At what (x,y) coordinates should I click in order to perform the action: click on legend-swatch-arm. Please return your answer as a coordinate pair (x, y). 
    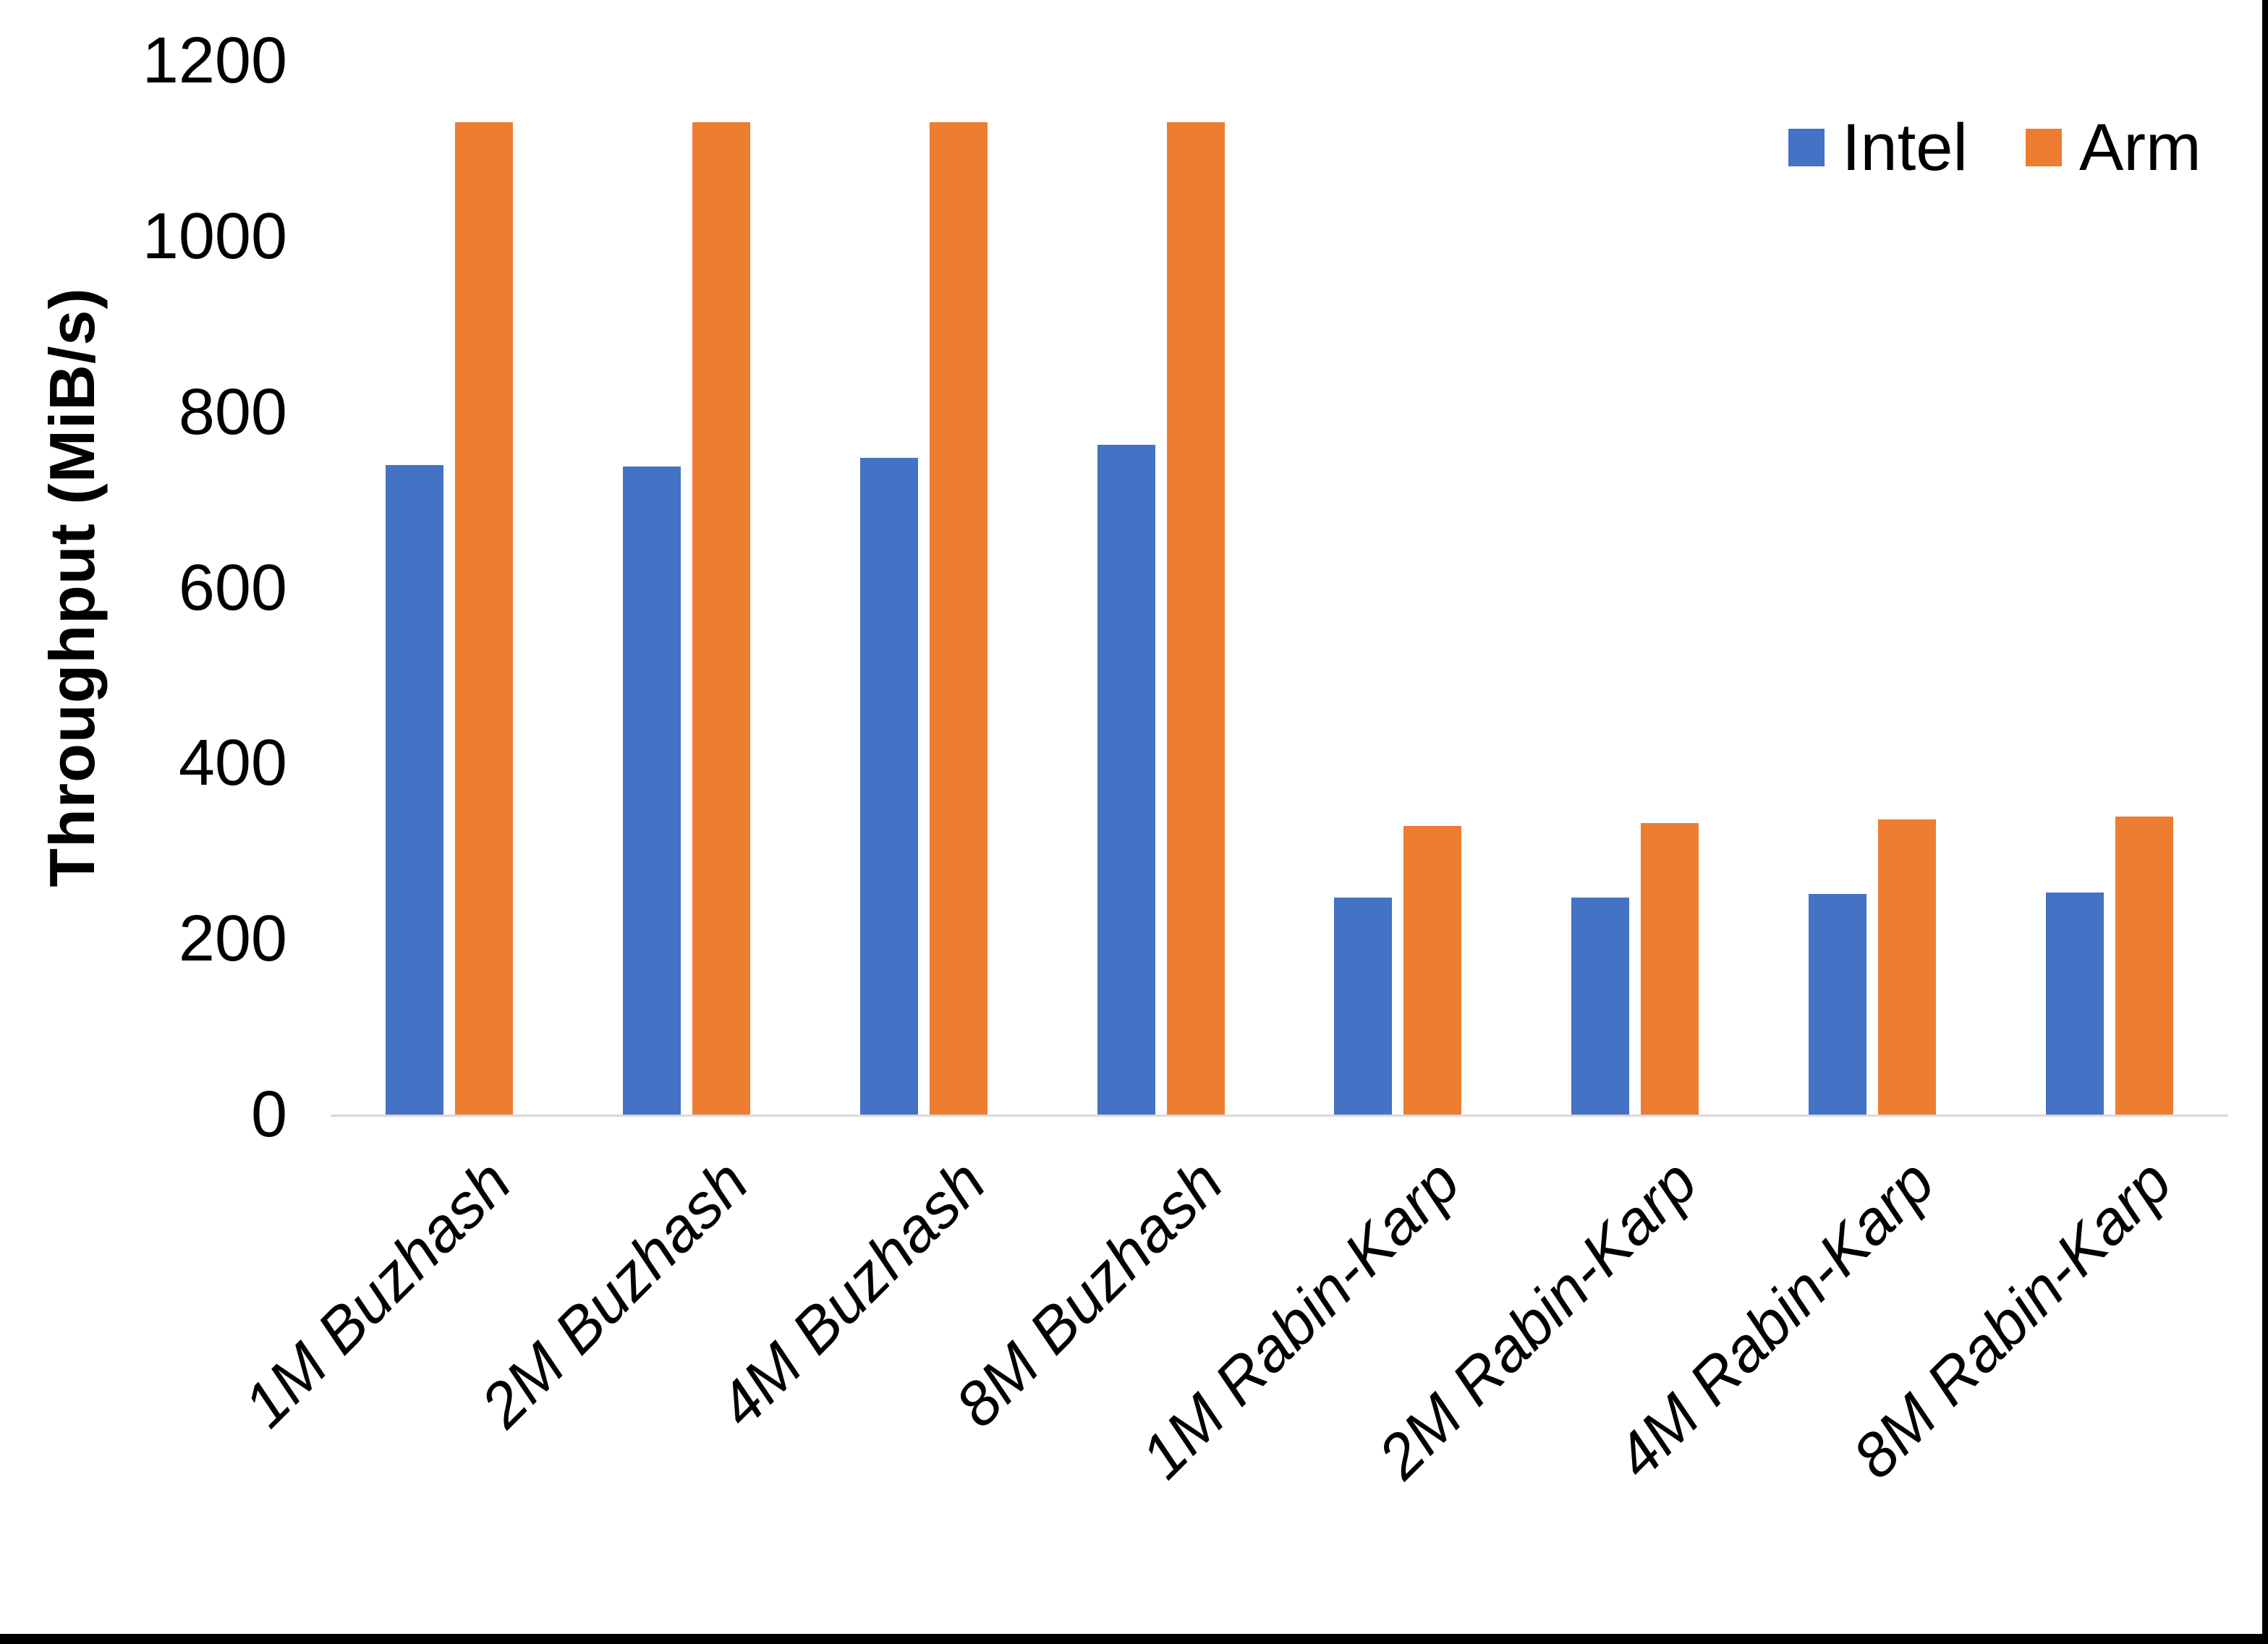
    Looking at the image, I should click on (2044, 147).